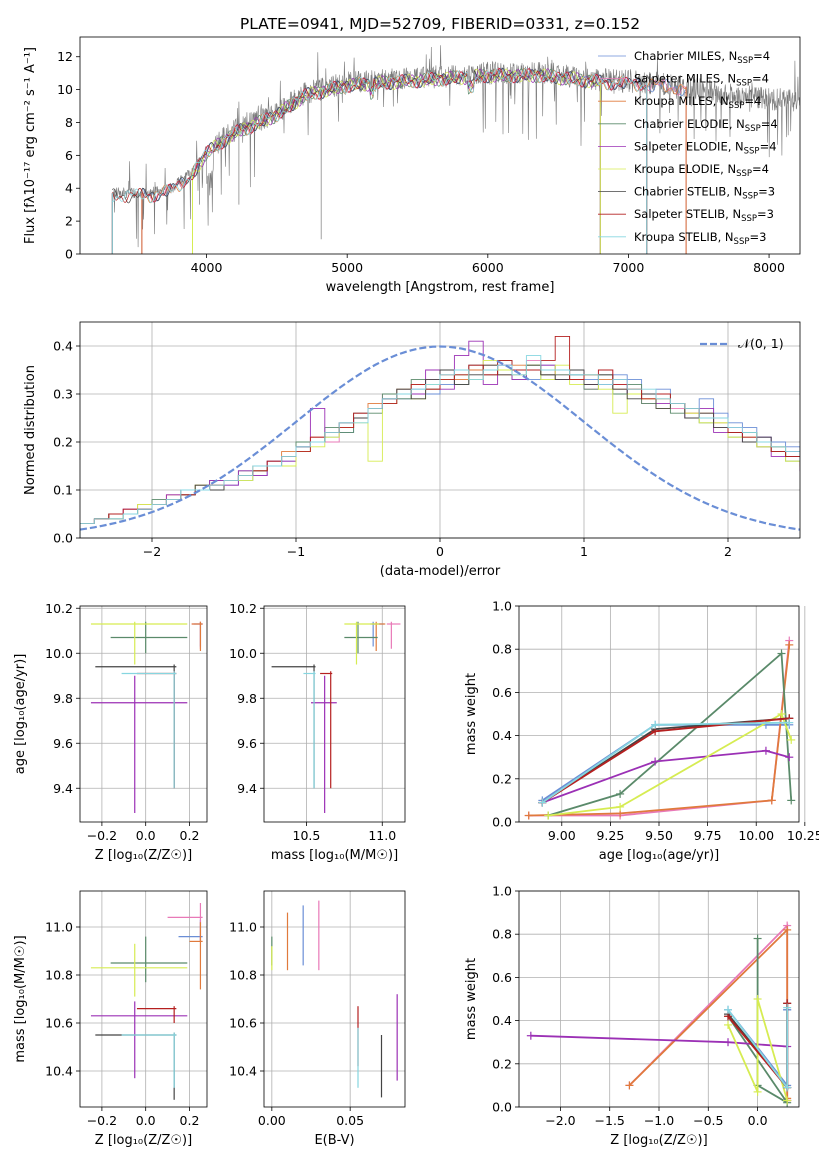 The width and height of the screenshot is (819, 1170). What do you see at coordinates (69, 122) in the screenshot?
I see `y-tick-label: 8` at bounding box center [69, 122].